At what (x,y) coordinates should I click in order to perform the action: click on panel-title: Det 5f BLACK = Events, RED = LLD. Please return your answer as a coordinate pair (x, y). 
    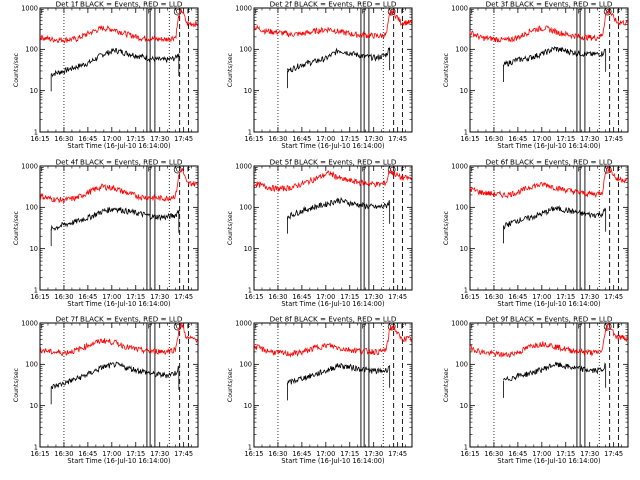
    Looking at the image, I should click on (333, 162).